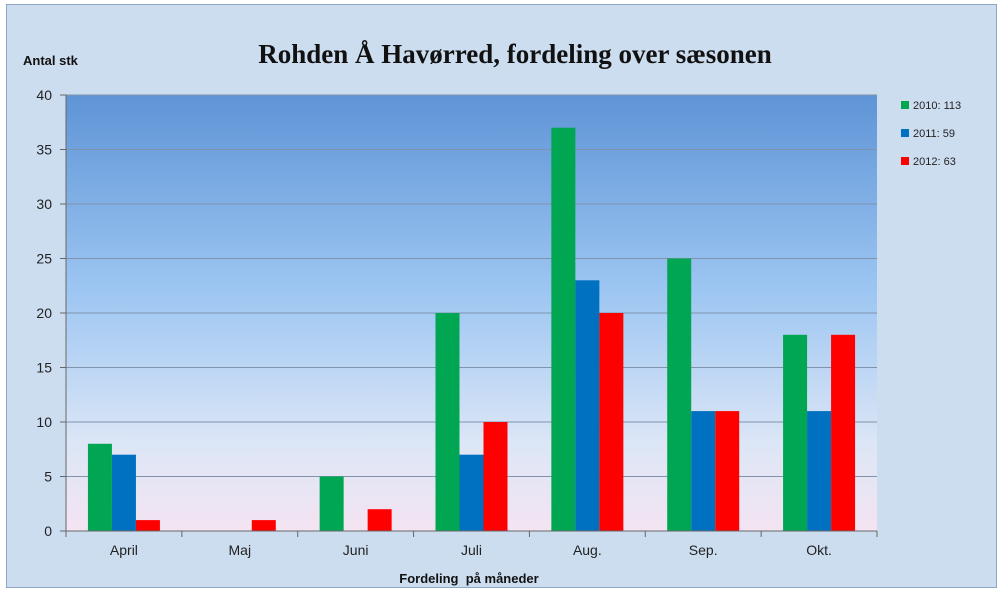  I want to click on y-tick-label: 10, so click(44, 422).